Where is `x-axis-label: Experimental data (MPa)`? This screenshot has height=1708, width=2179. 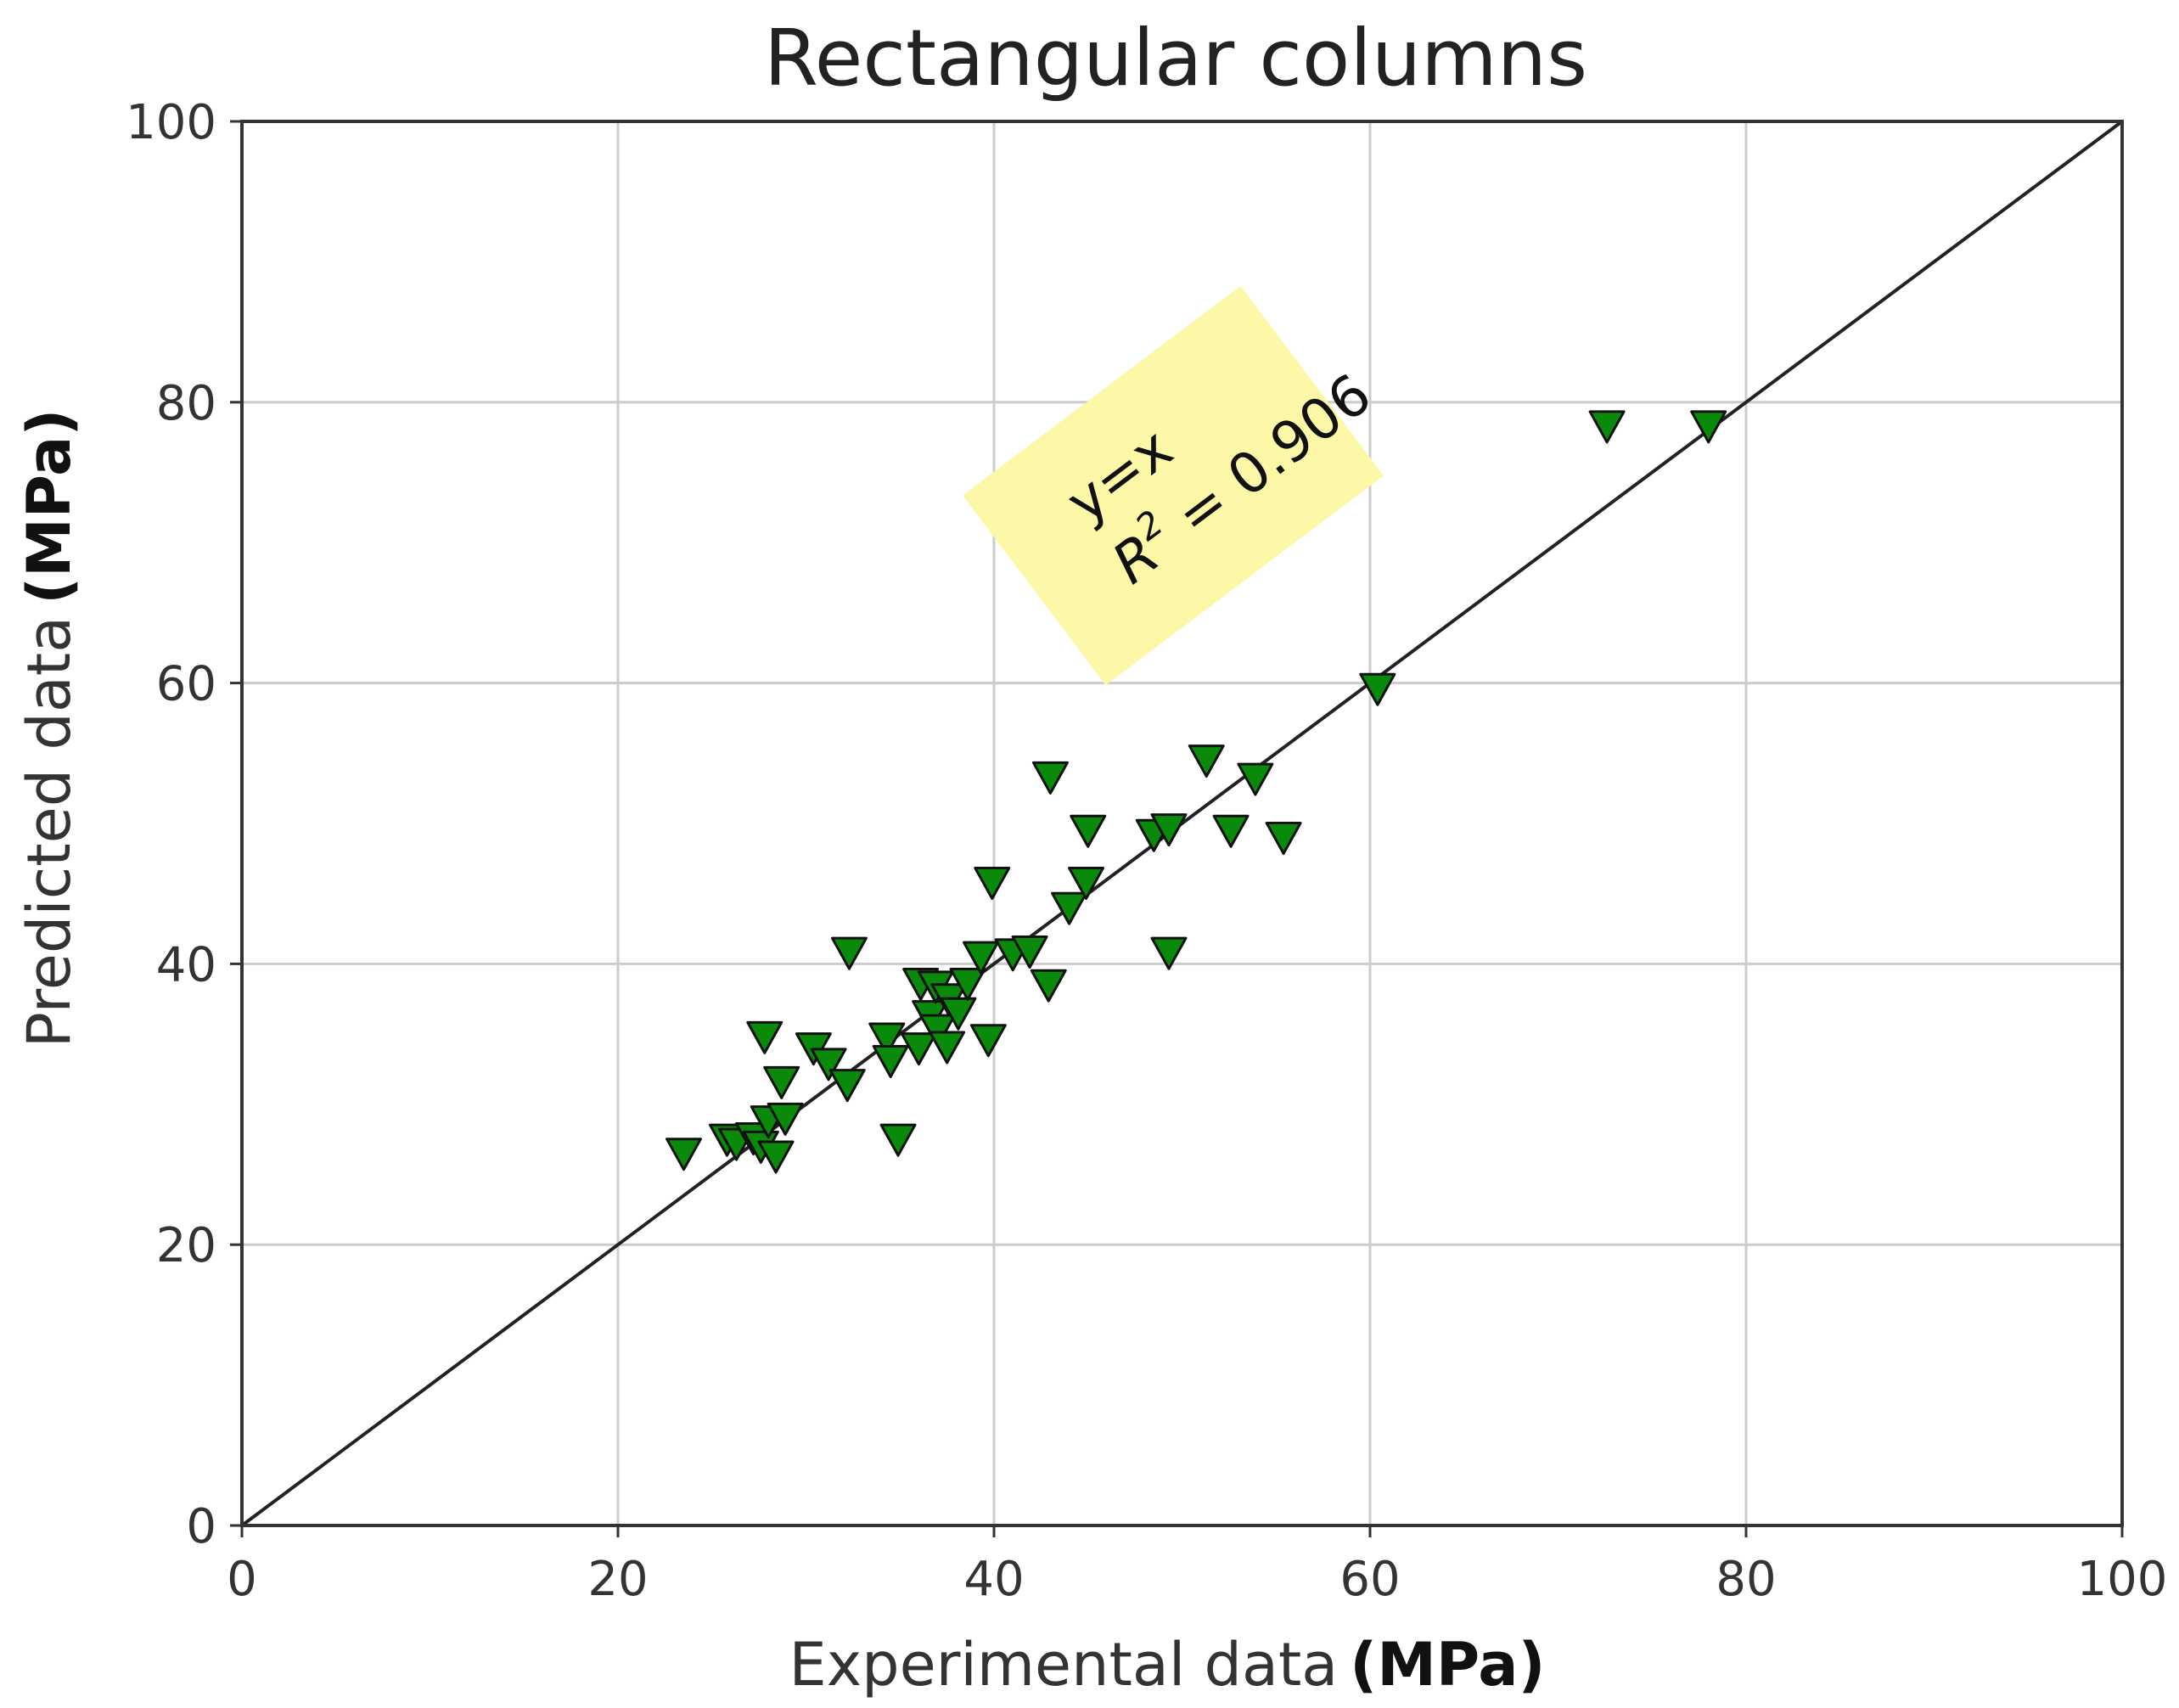 x-axis-label: Experimental data (MPa) is located at coordinates (1167, 1665).